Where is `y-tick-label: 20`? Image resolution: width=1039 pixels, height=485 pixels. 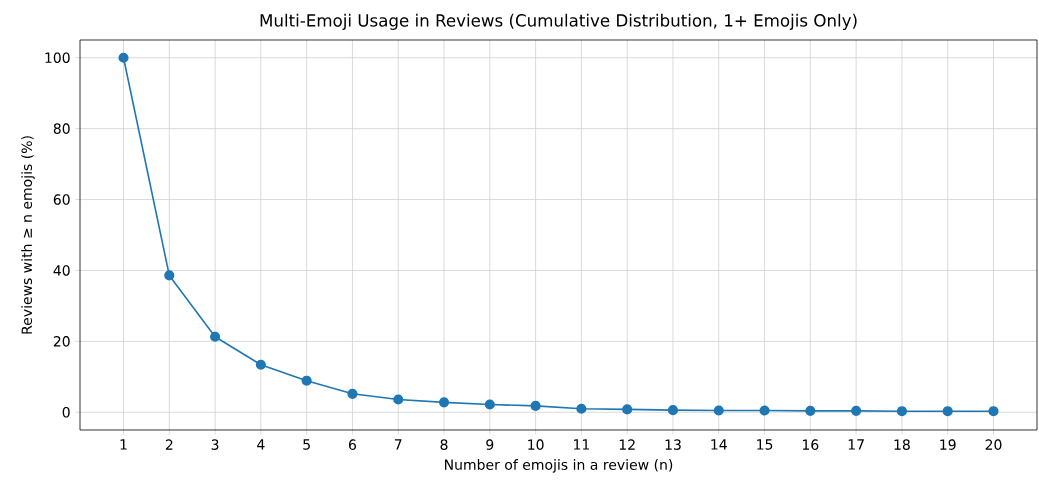 y-tick-label: 20 is located at coordinates (61, 341).